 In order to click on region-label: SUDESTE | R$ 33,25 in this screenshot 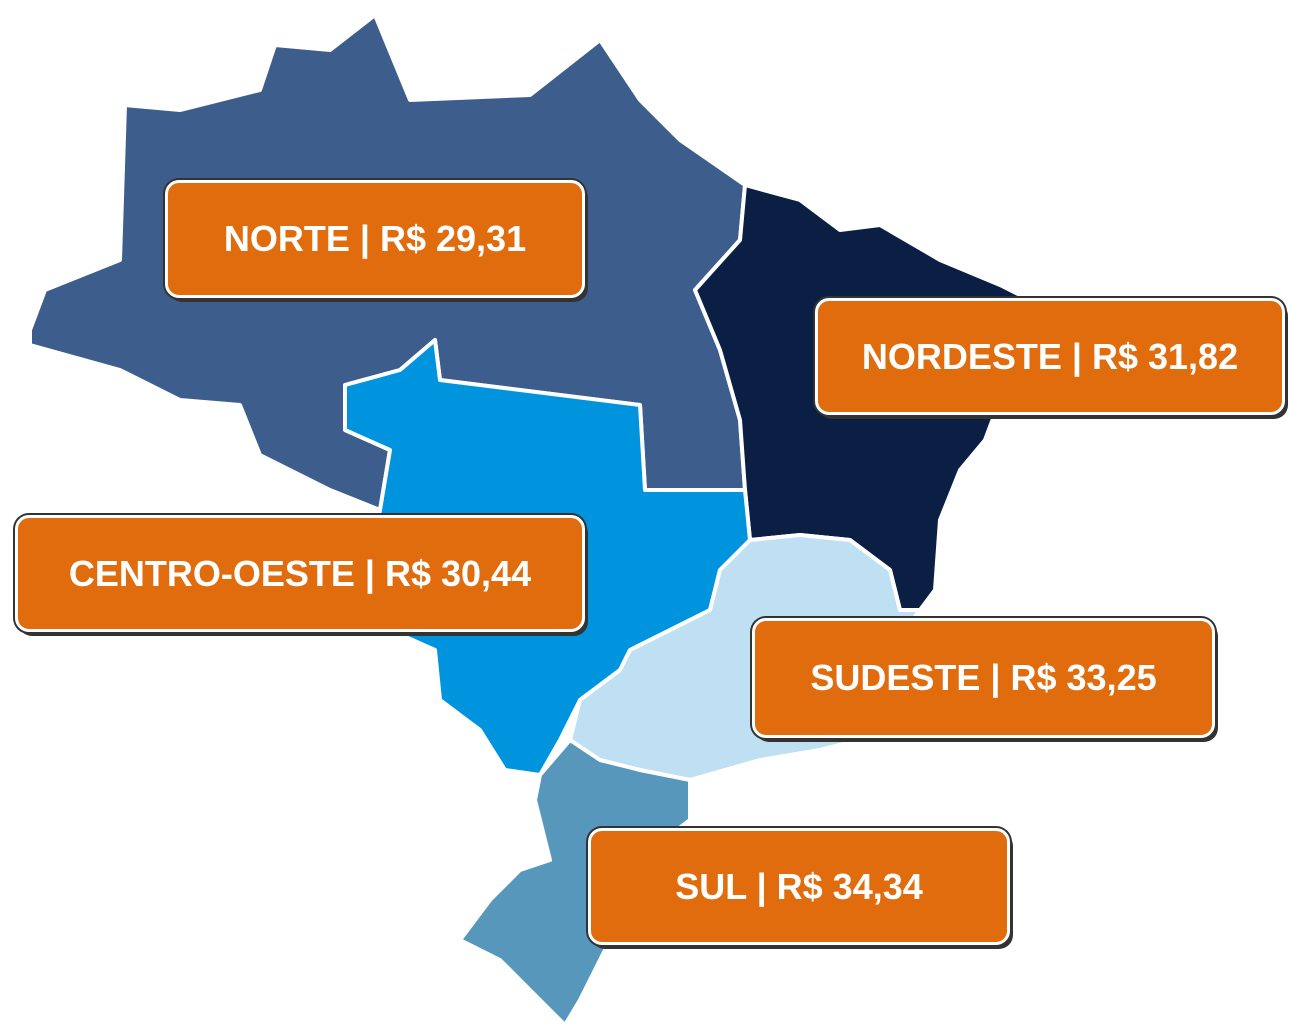, I will do `click(983, 678)`.